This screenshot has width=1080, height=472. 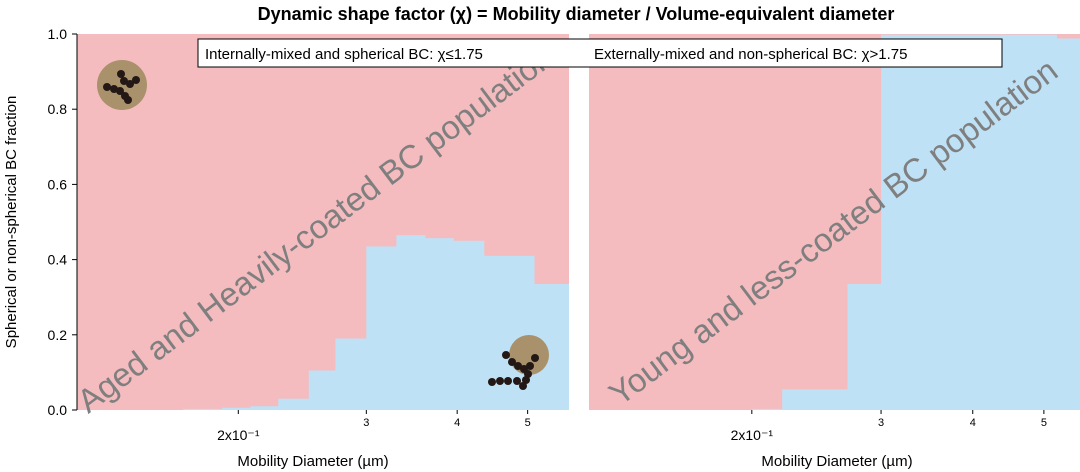 I want to click on nonspherical-bins-left, so click(x=376, y=322).